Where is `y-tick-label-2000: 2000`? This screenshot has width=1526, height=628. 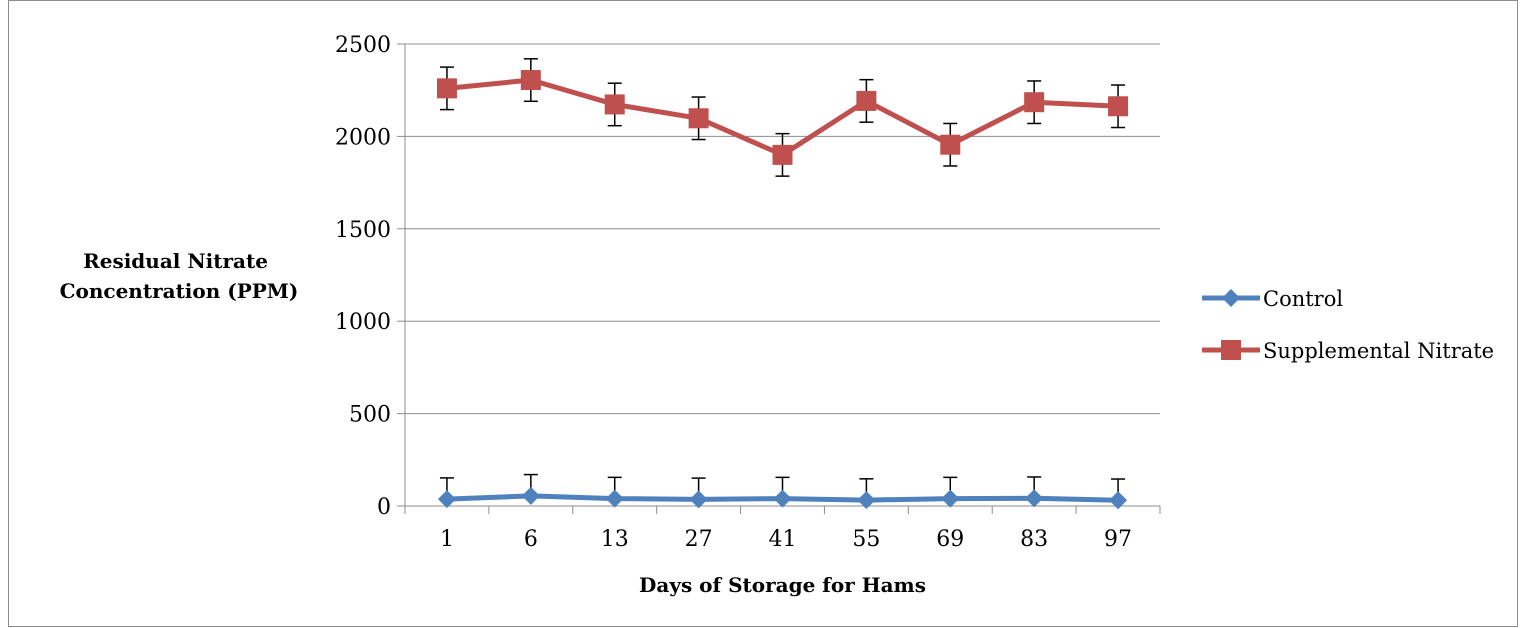 y-tick-label-2000: 2000 is located at coordinates (363, 137).